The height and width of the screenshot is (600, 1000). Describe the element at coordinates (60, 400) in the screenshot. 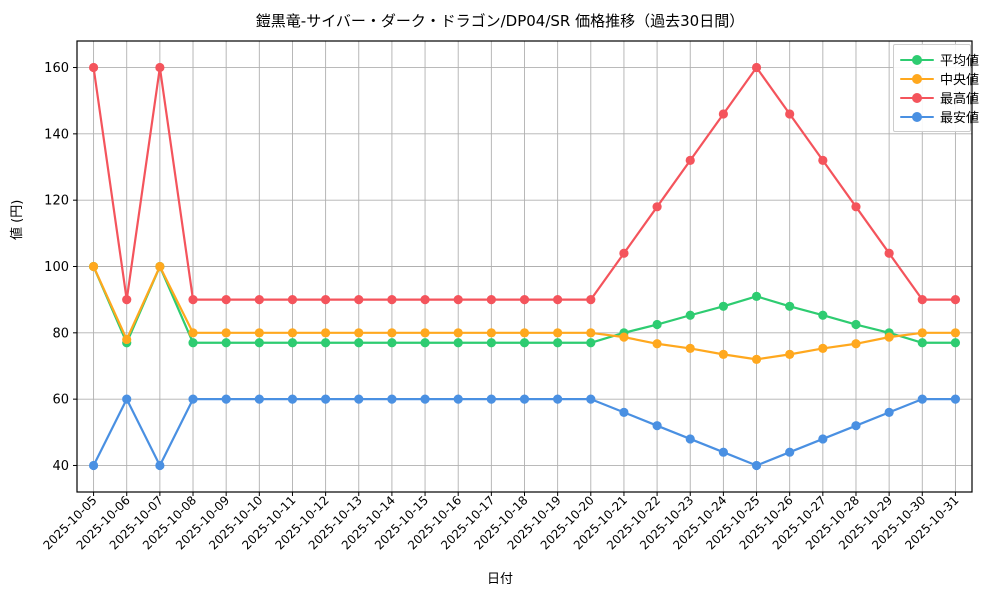

I see `y-axis-tick-label: 60` at that location.